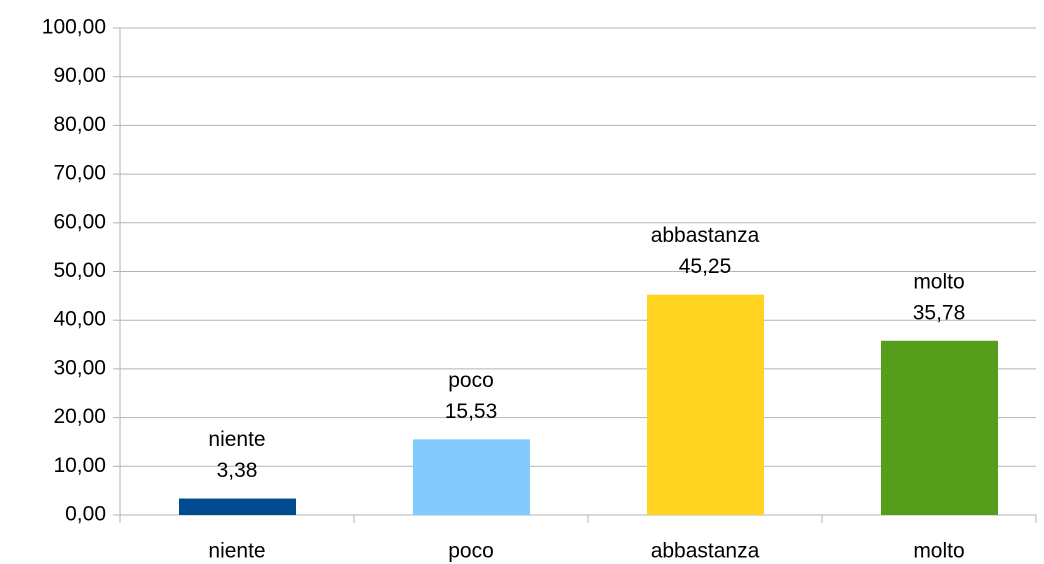 This screenshot has width=1044, height=564. What do you see at coordinates (705, 235) in the screenshot?
I see `data-label-category: abbastanza` at bounding box center [705, 235].